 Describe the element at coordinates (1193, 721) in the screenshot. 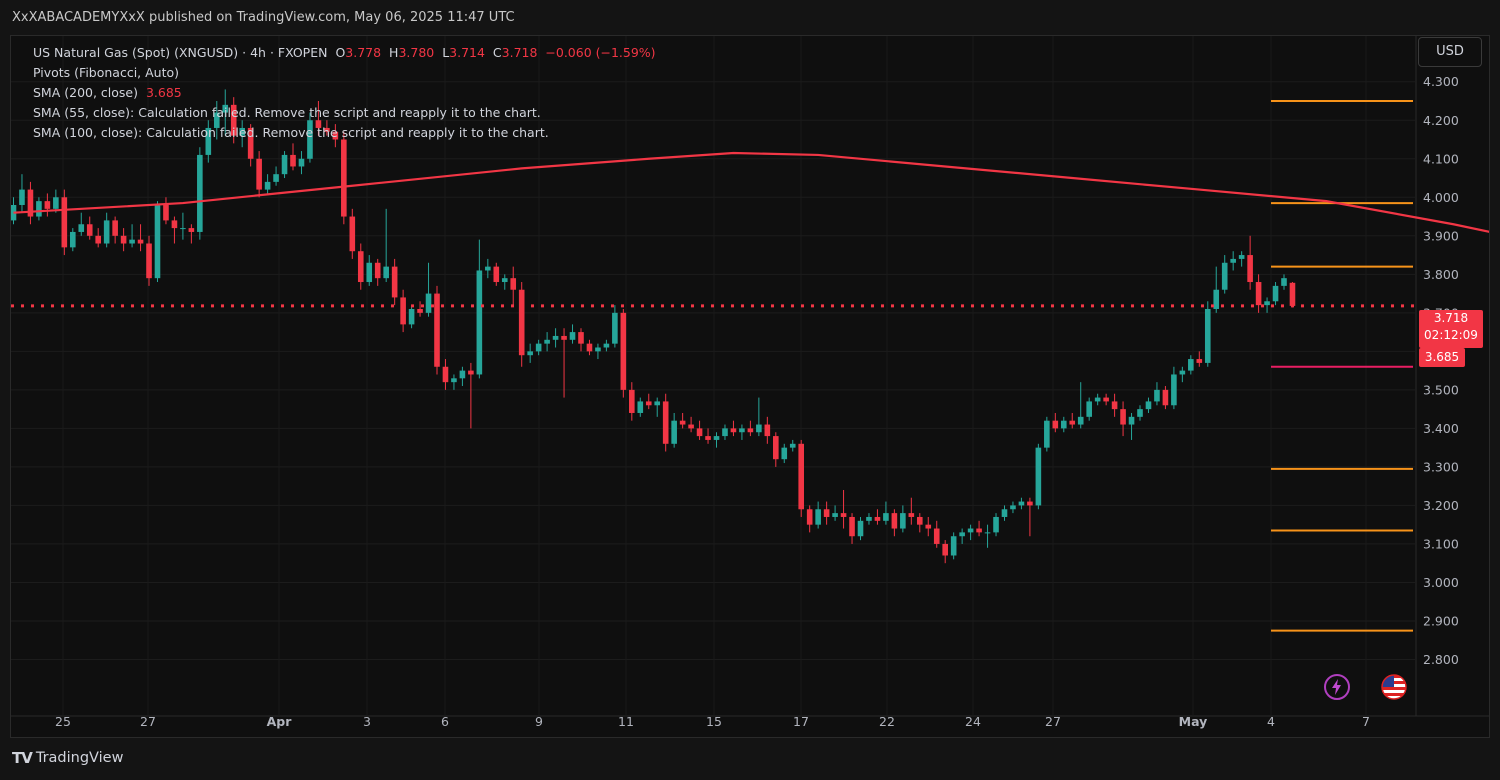

I see `x-tick-label: May` at that location.